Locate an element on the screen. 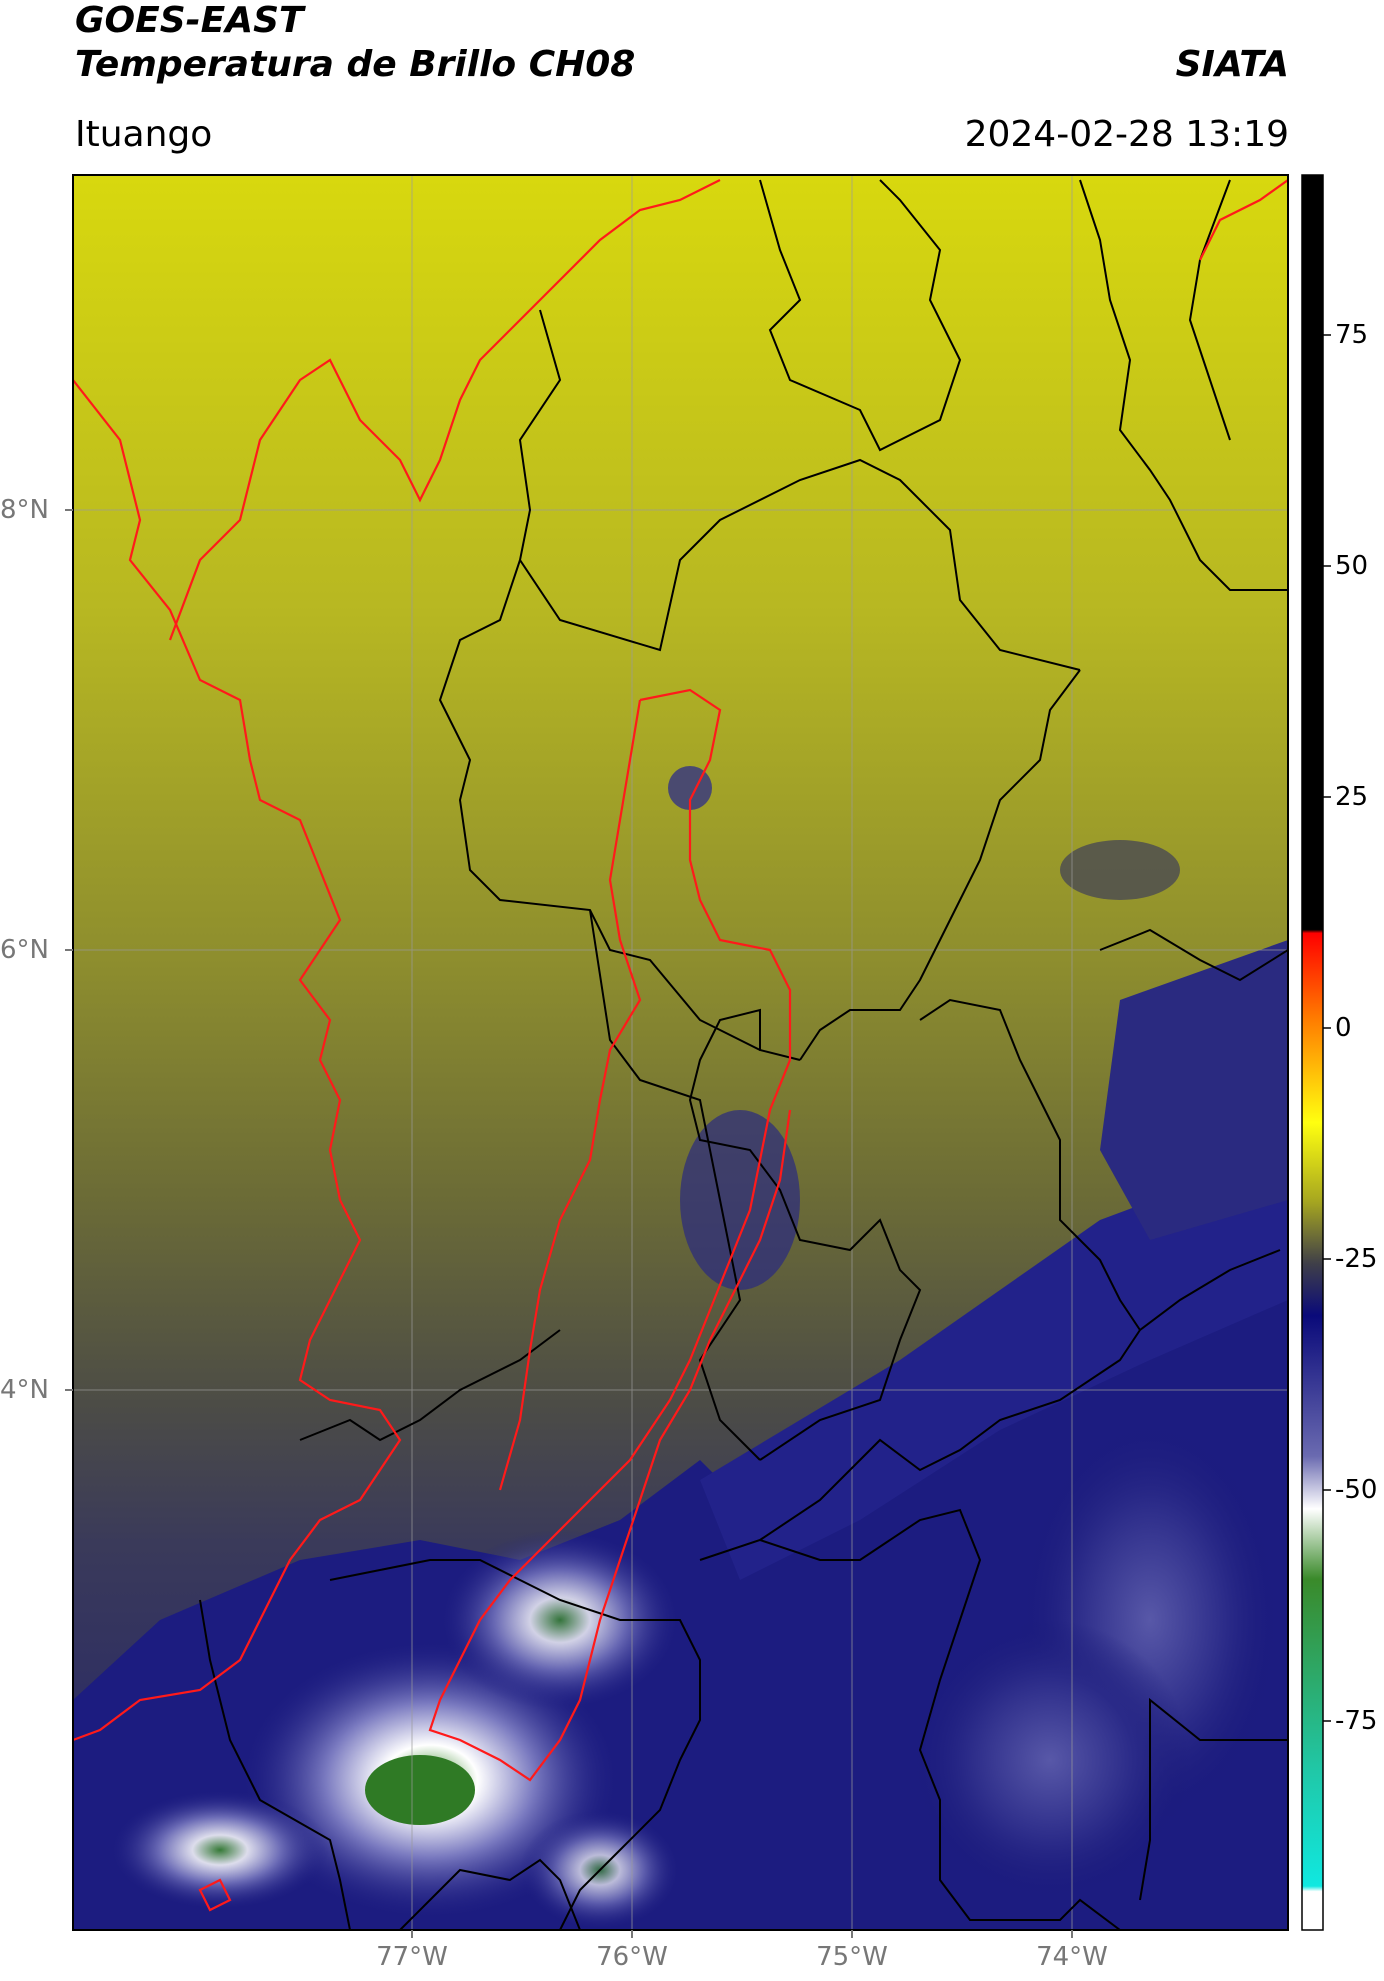 The height and width of the screenshot is (1981, 1384). colorbar-label: 0 is located at coordinates (1343, 1028).